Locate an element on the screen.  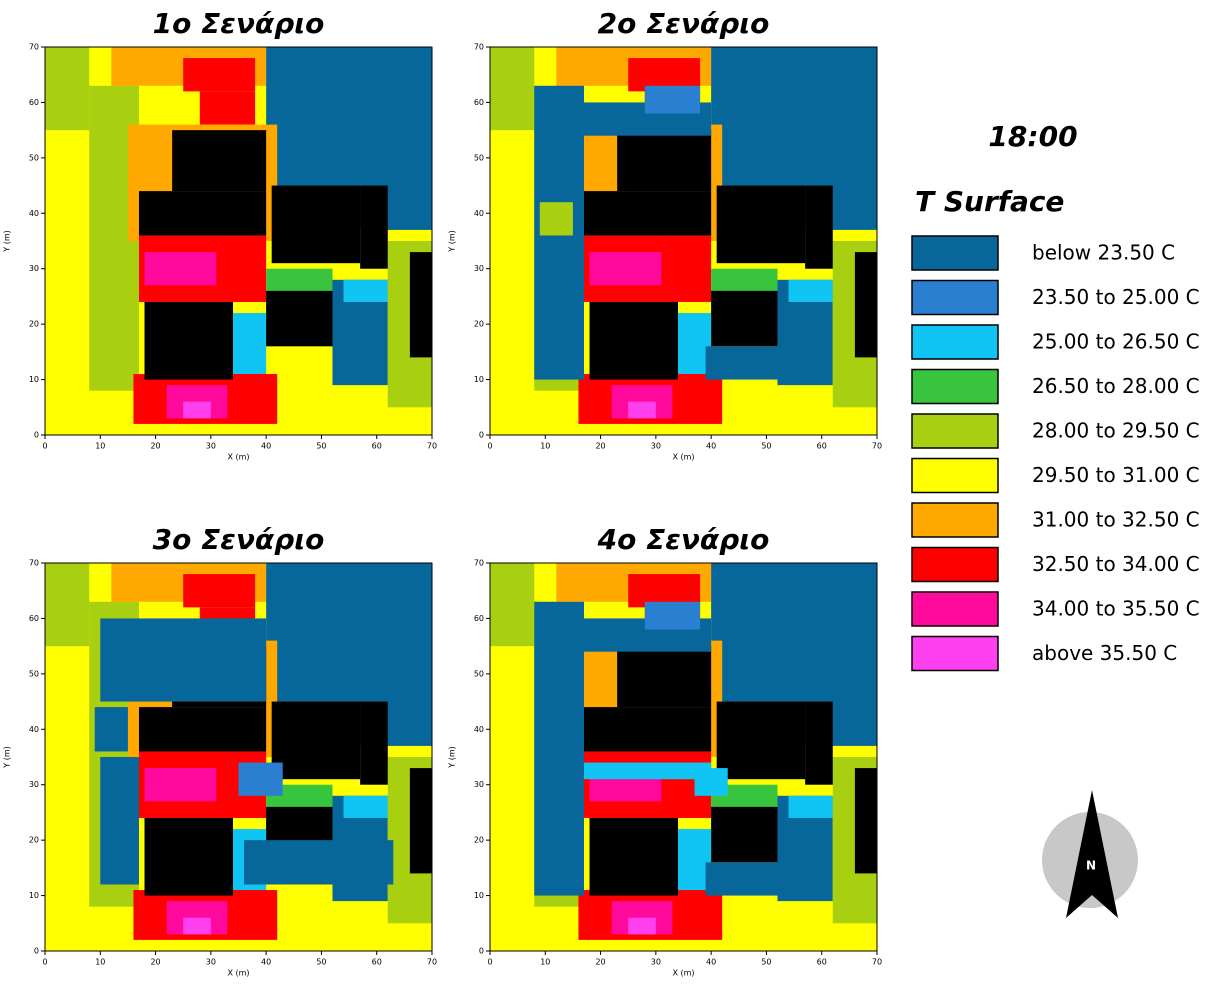
time-label: 18:00 is located at coordinates (1032, 136).